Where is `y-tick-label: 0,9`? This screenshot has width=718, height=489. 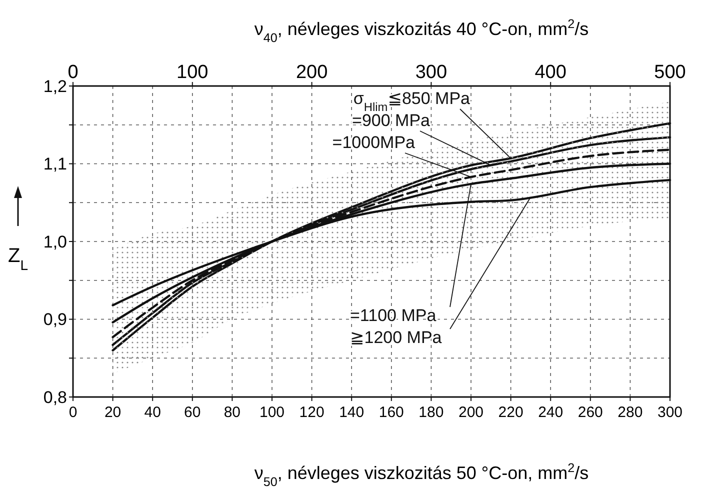
y-tick-label: 0,9 is located at coordinates (55, 320).